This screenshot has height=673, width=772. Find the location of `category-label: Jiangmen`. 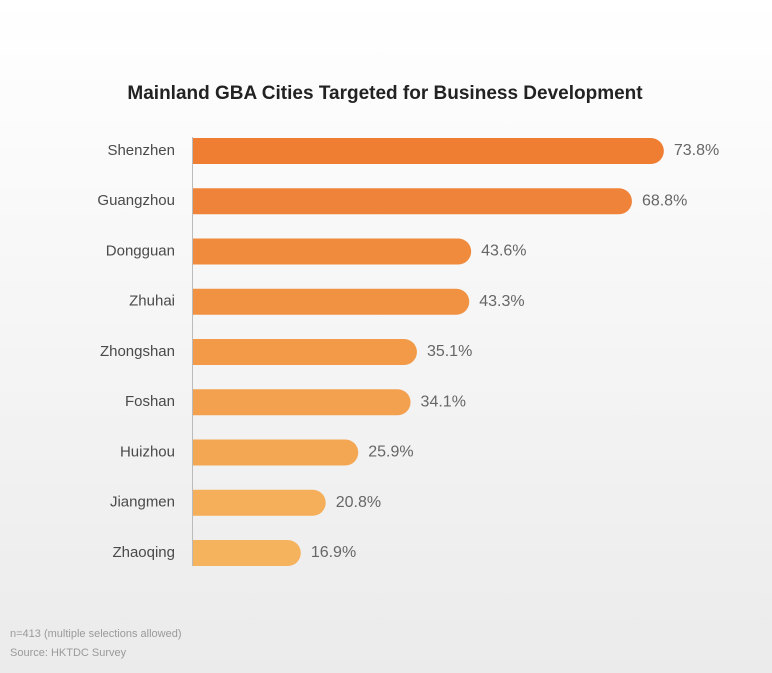

category-label: Jiangmen is located at coordinates (142, 502).